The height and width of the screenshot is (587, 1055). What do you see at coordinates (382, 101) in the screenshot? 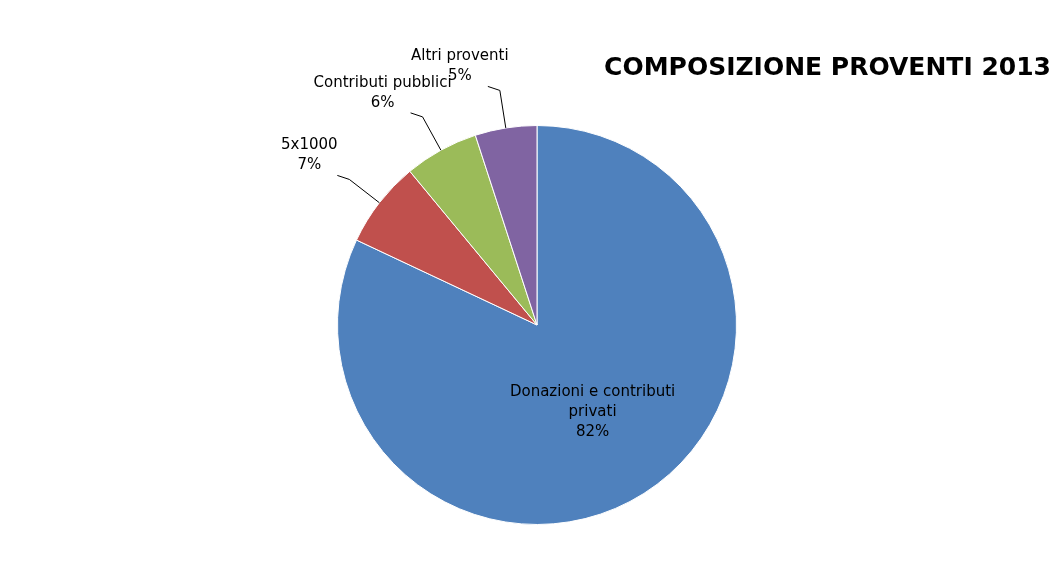
I see `data-label: 6%` at bounding box center [382, 101].